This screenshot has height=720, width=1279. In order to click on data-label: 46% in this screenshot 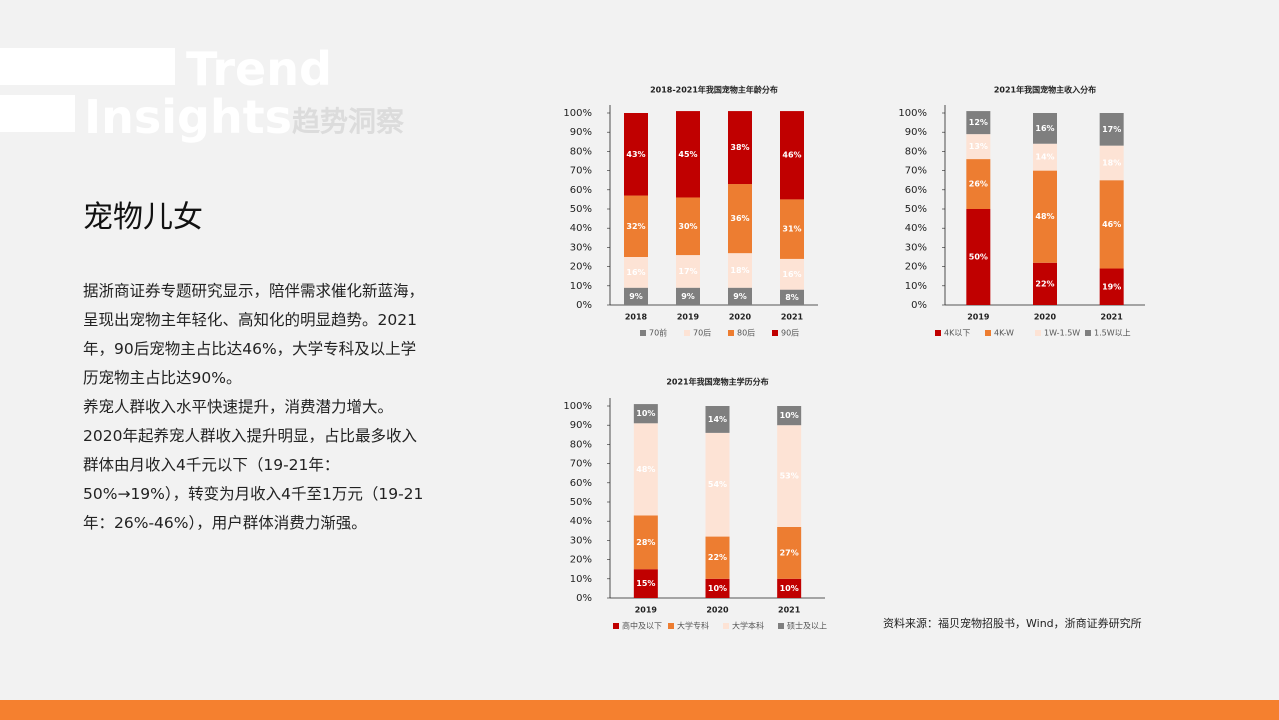, I will do `click(791, 155)`.